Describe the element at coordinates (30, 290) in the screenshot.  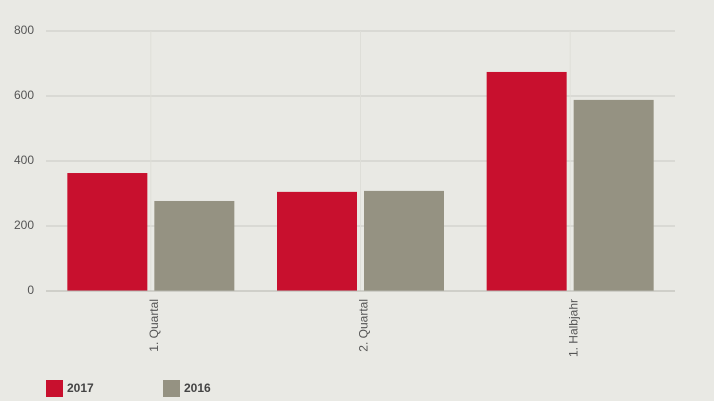
I see `y-tick-label: 0` at that location.